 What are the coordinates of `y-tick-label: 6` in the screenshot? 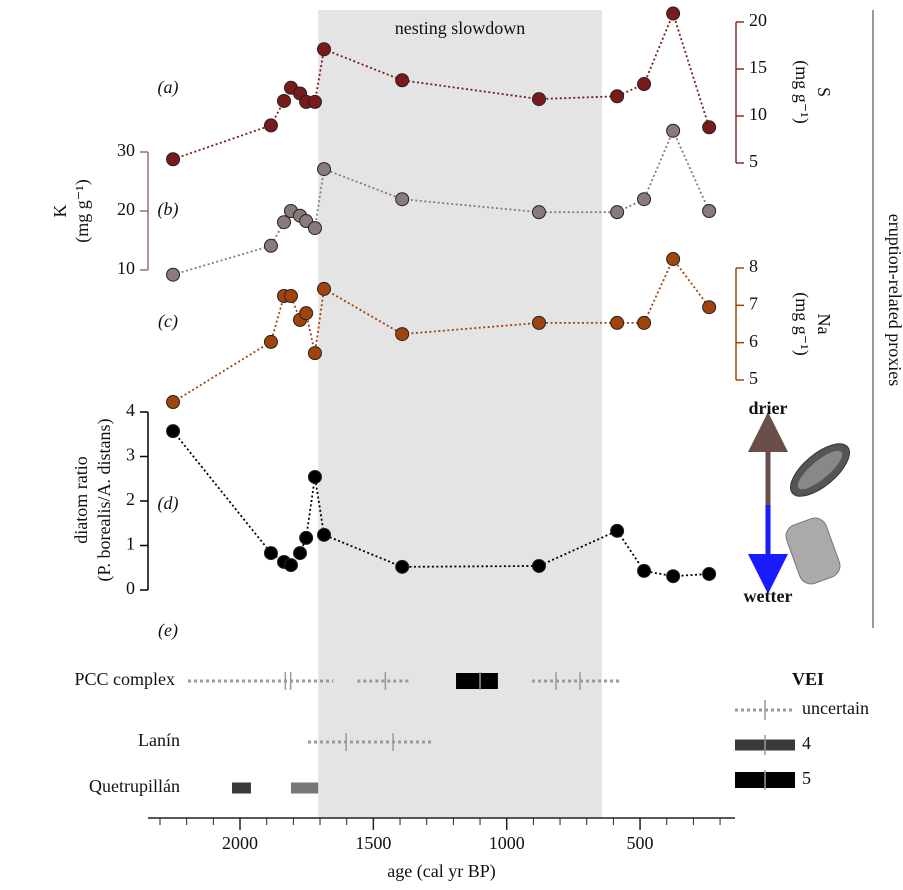 It's located at (753, 341).